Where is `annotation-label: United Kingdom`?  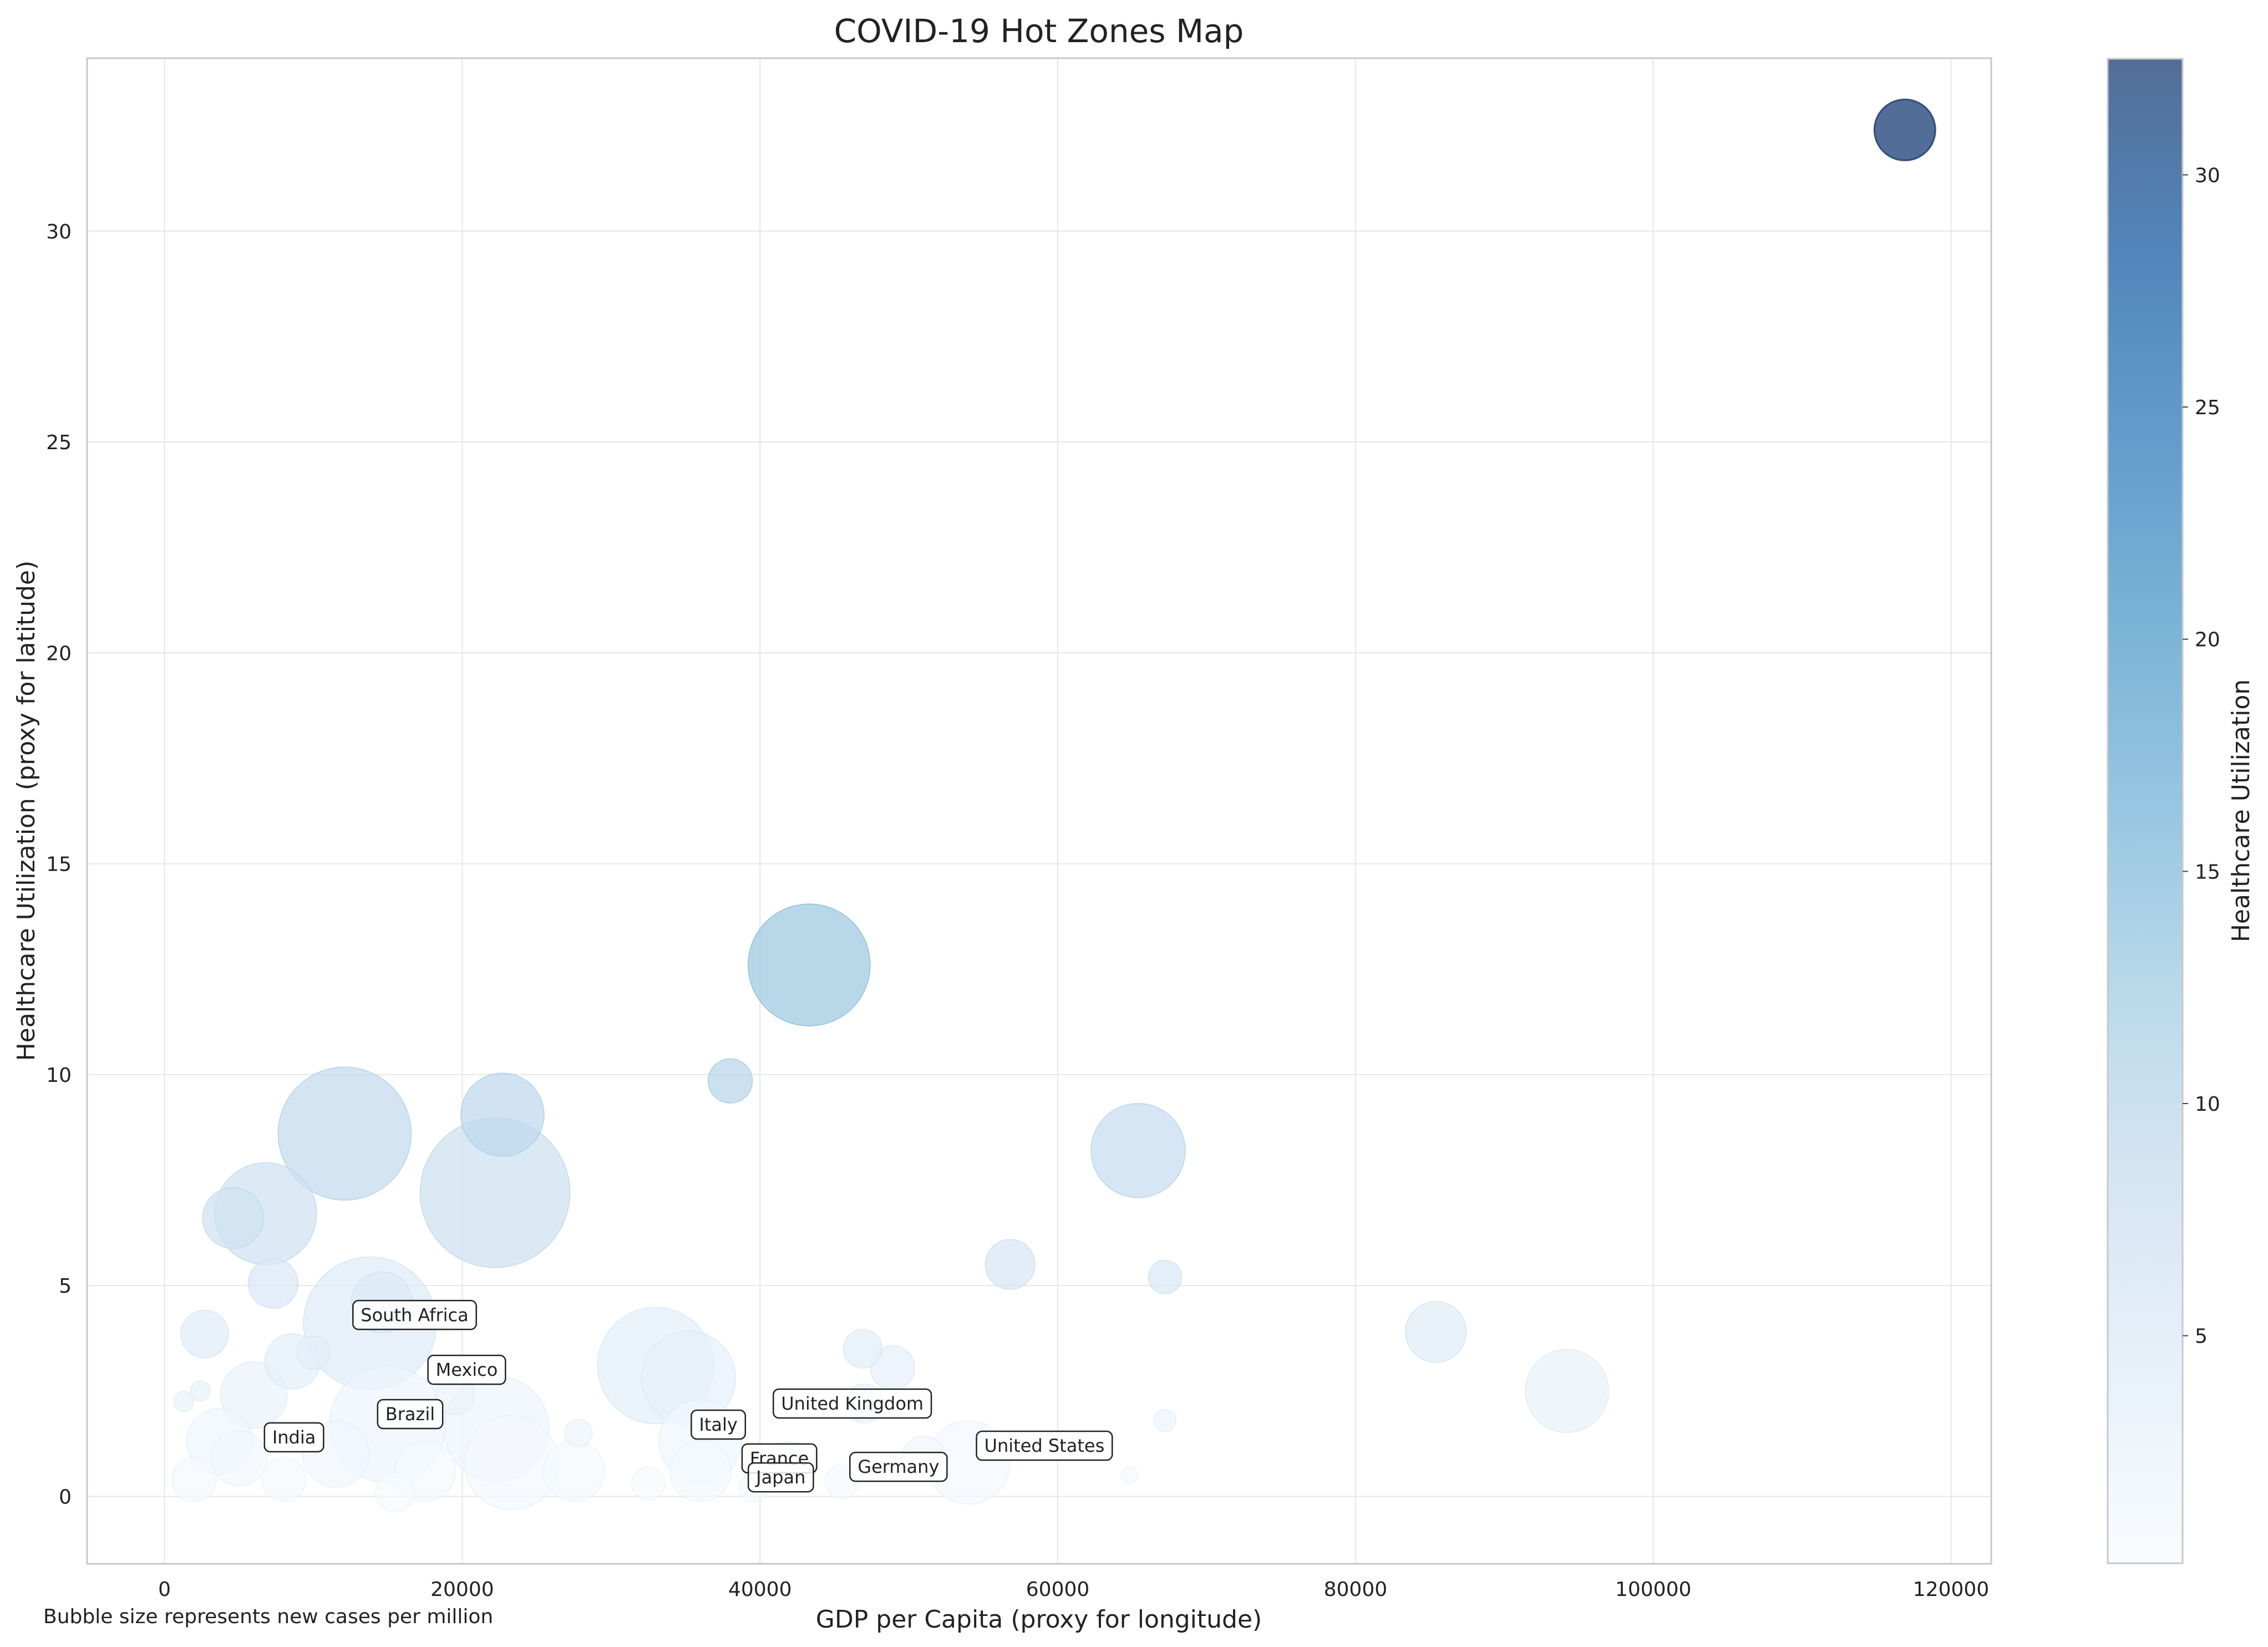 annotation-label: United Kingdom is located at coordinates (852, 1403).